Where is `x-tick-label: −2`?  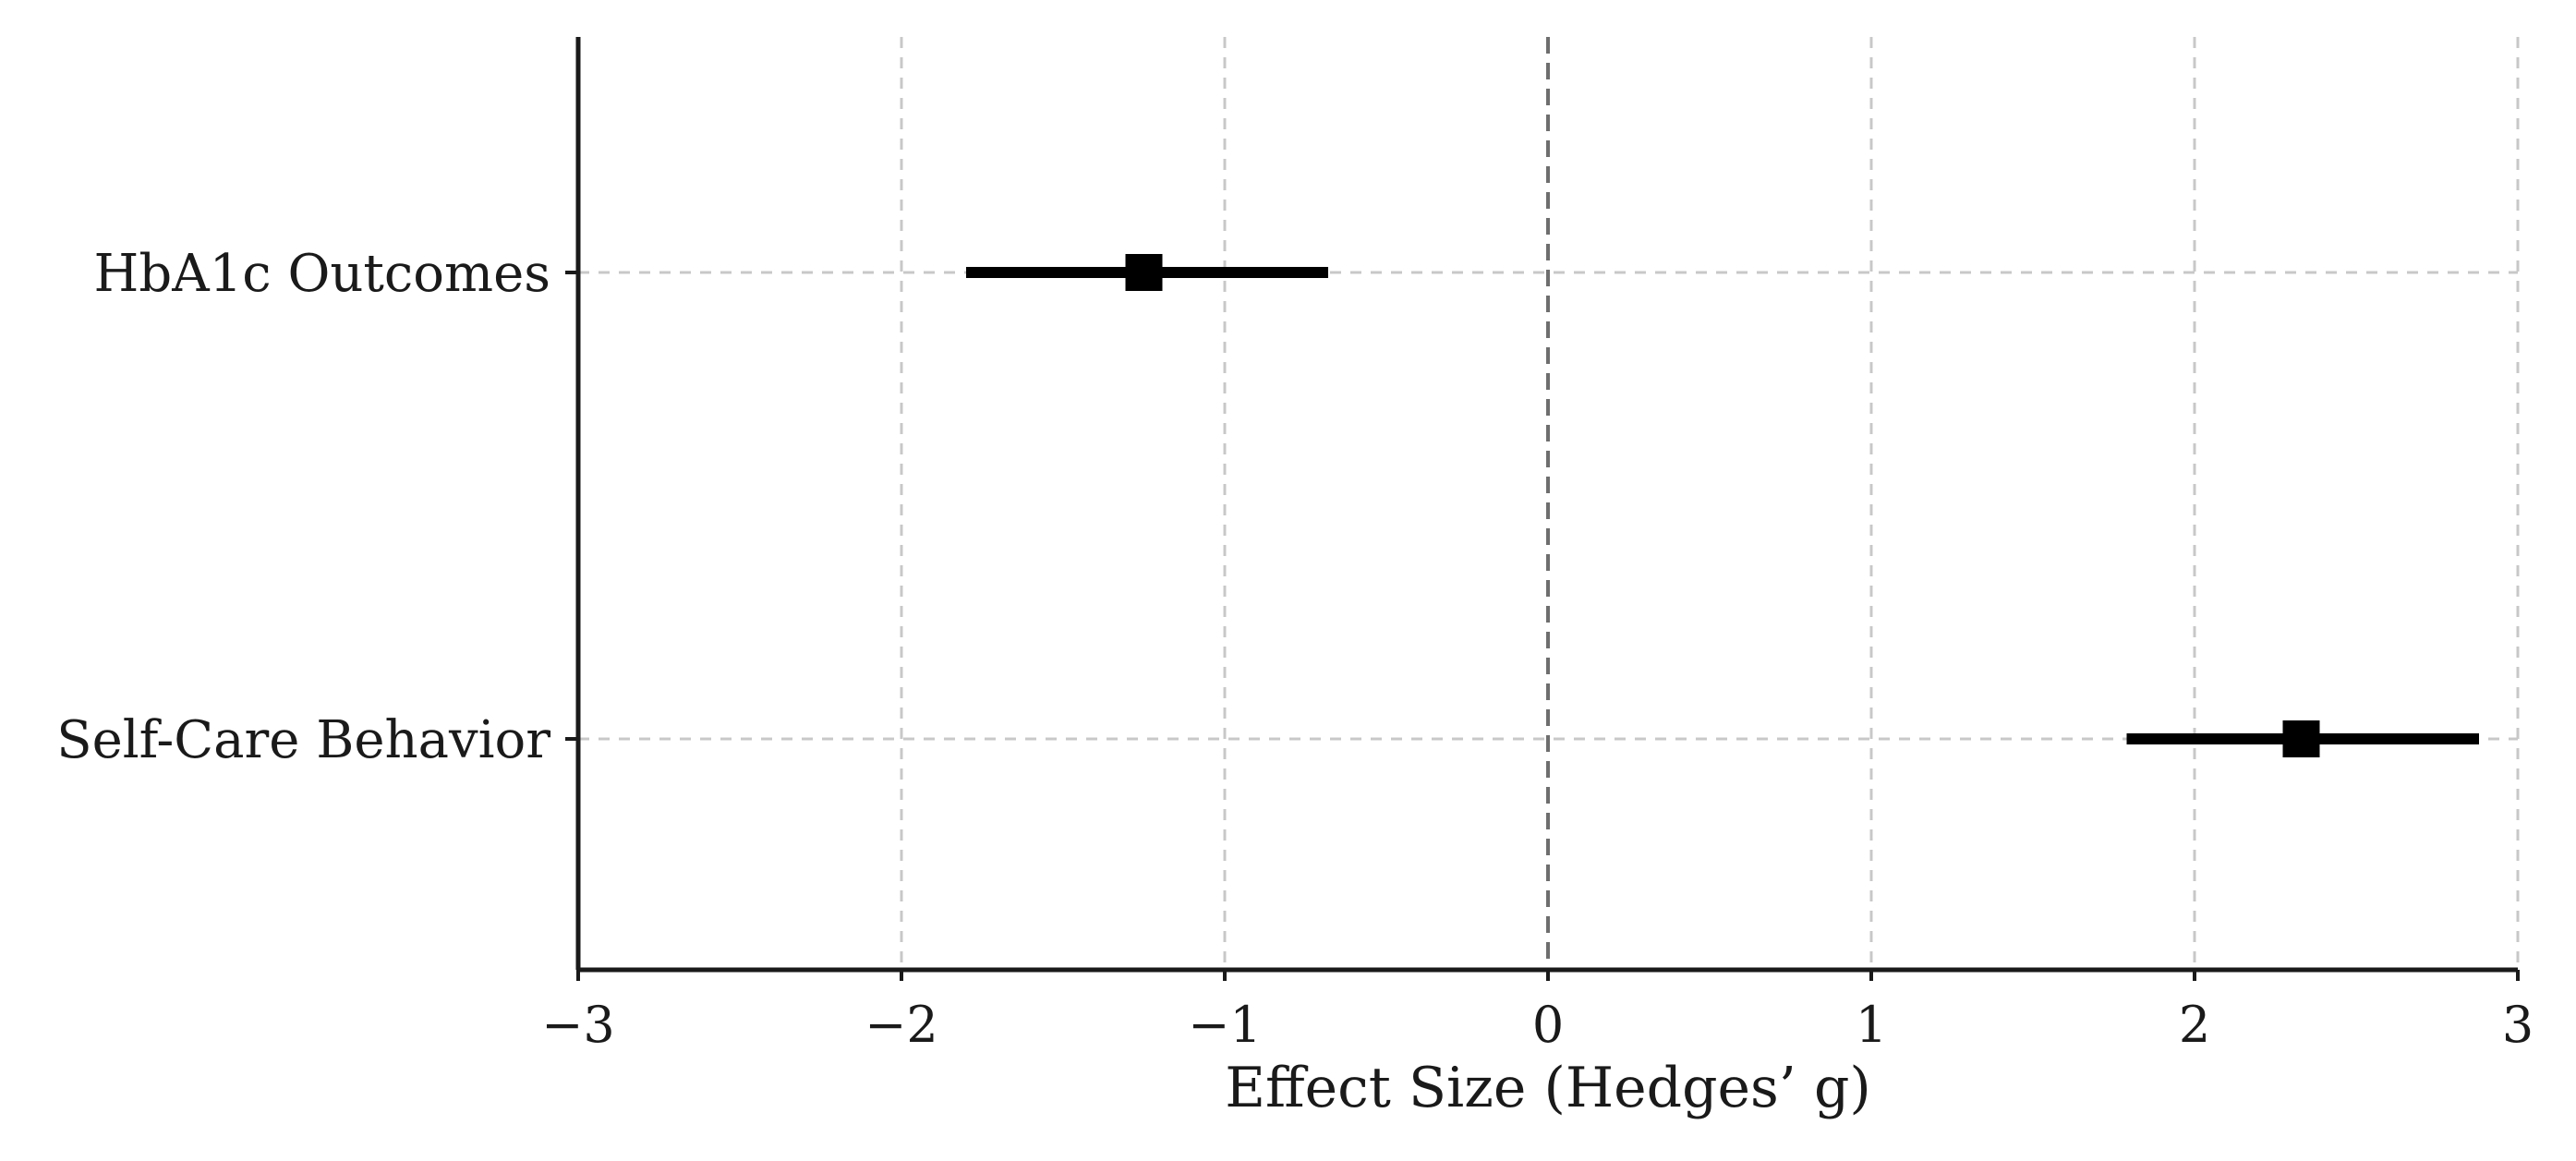
x-tick-label: −2 is located at coordinates (901, 1025).